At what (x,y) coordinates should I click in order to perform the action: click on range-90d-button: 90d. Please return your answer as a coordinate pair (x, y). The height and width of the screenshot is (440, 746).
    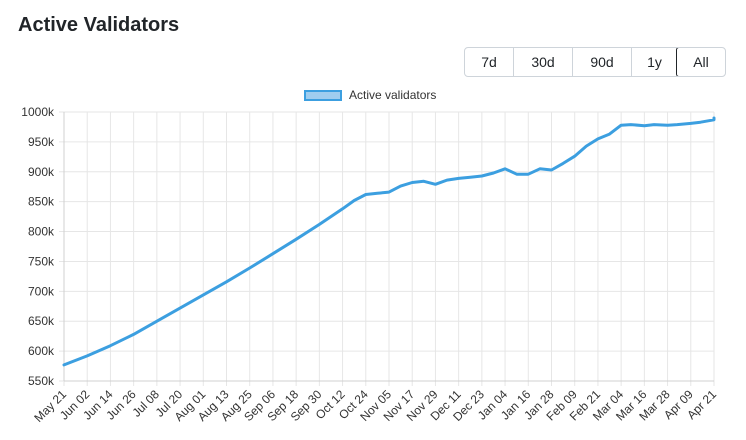
    Looking at the image, I should click on (601, 62).